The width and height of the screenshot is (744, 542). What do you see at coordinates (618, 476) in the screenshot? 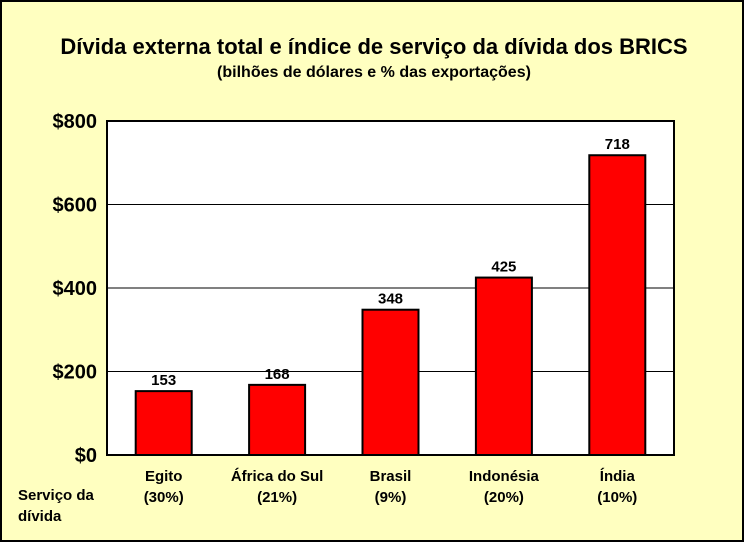
I see `x-tick-label: Índia` at bounding box center [618, 476].